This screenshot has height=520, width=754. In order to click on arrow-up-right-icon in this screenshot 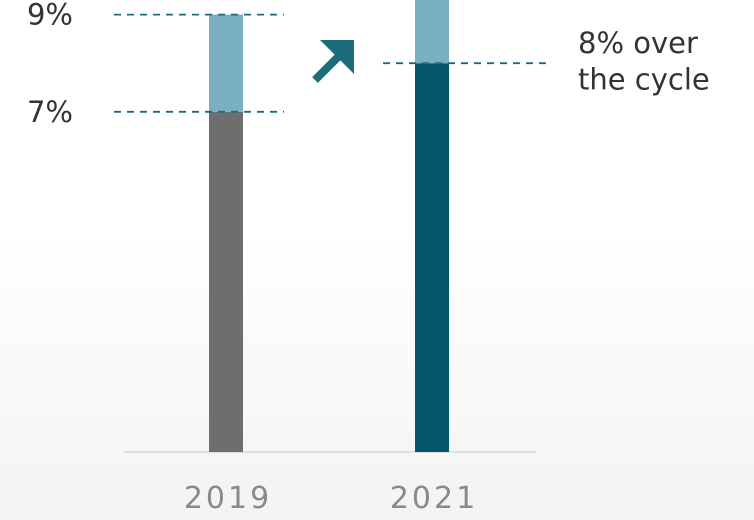, I will do `click(333, 61)`.